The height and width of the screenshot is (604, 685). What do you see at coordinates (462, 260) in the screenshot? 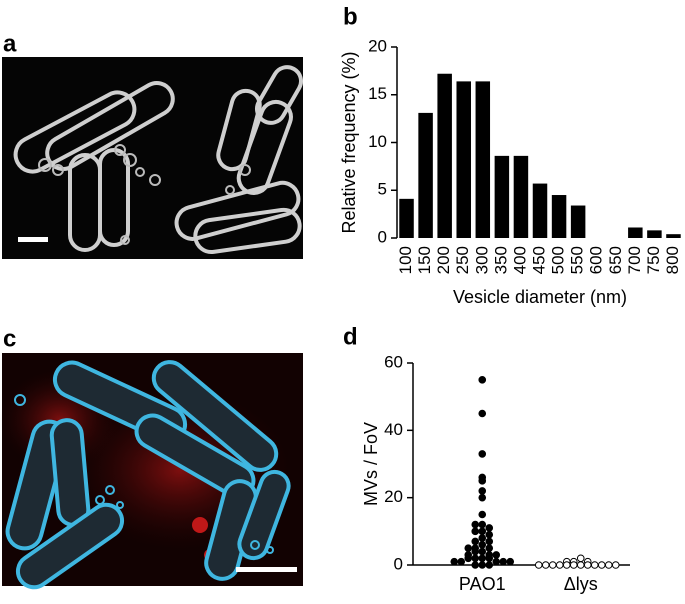
I see `x-tick-label: 250` at bounding box center [462, 260].